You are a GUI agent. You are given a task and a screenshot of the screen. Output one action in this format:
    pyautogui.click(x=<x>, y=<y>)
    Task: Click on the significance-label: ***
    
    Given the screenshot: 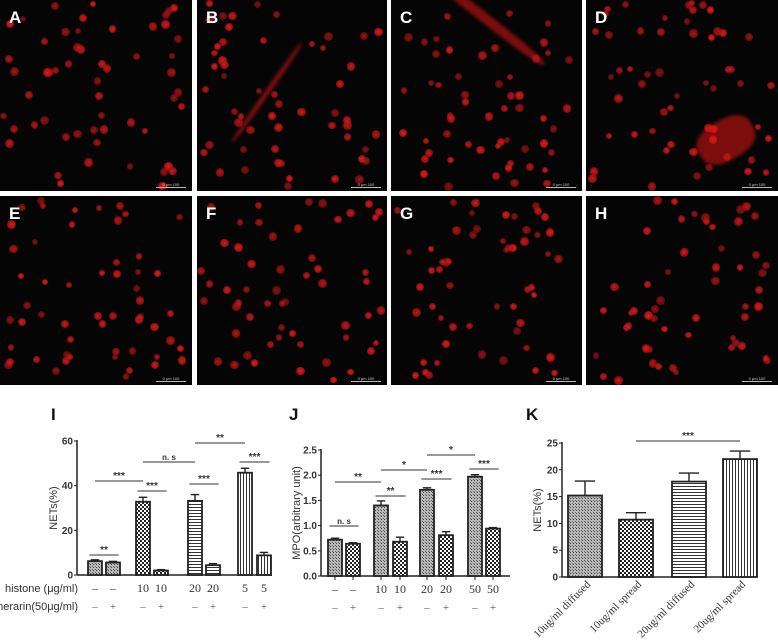 What is the action you would take?
    pyautogui.click(x=119, y=476)
    